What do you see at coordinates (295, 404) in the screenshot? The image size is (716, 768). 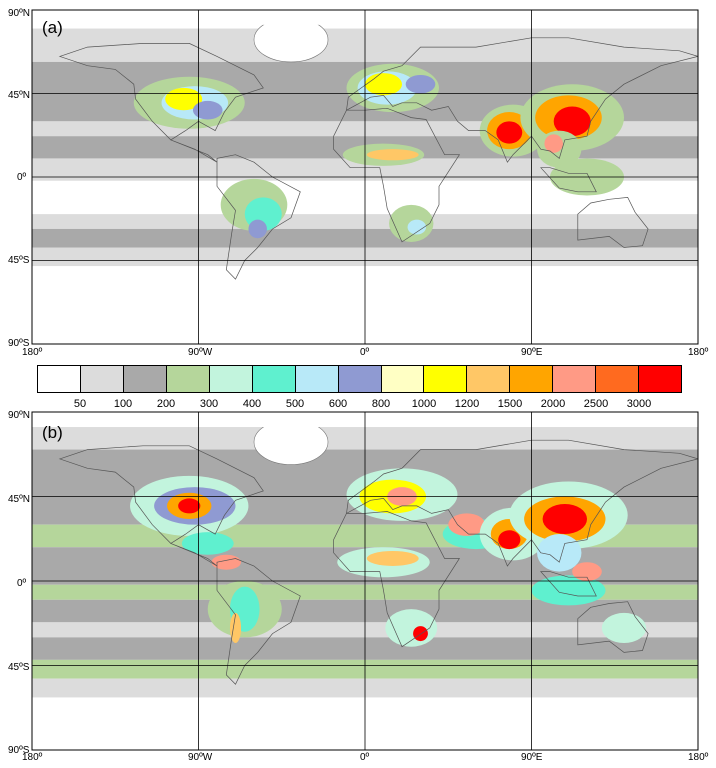 I see `colorbar-tick-label: 500` at bounding box center [295, 404].